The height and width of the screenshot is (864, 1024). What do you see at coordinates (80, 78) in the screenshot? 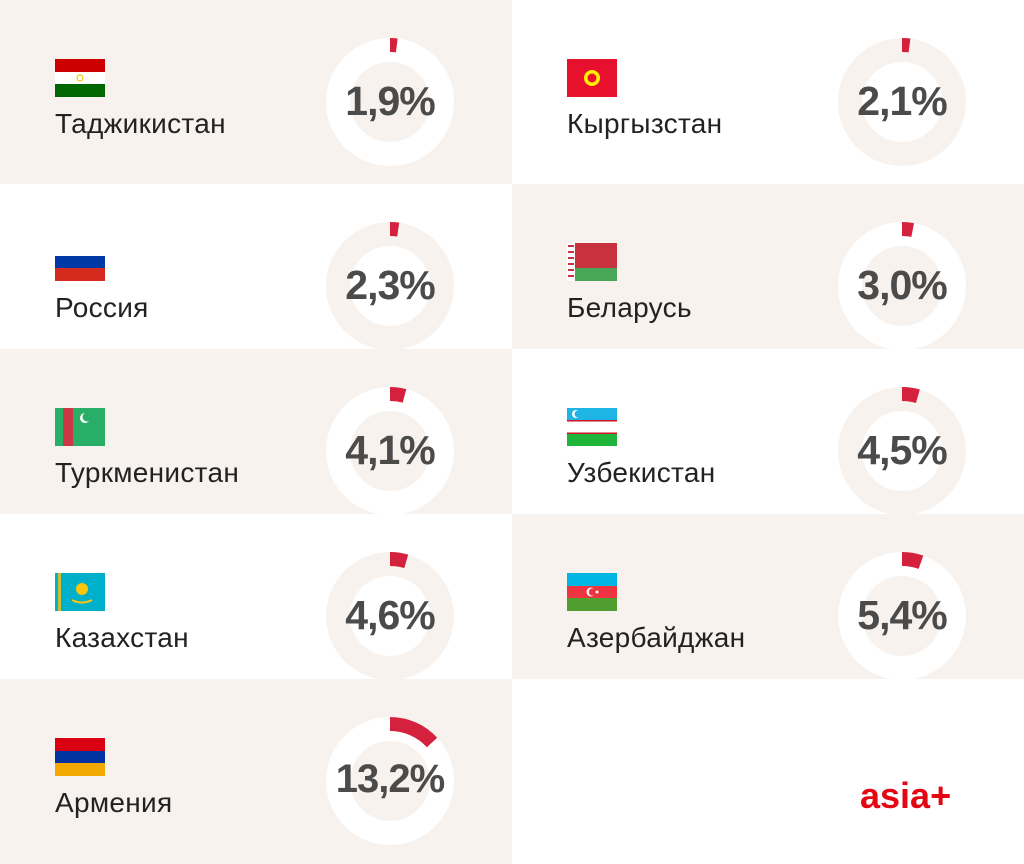
I see `tajikistan-flag-icon` at bounding box center [80, 78].